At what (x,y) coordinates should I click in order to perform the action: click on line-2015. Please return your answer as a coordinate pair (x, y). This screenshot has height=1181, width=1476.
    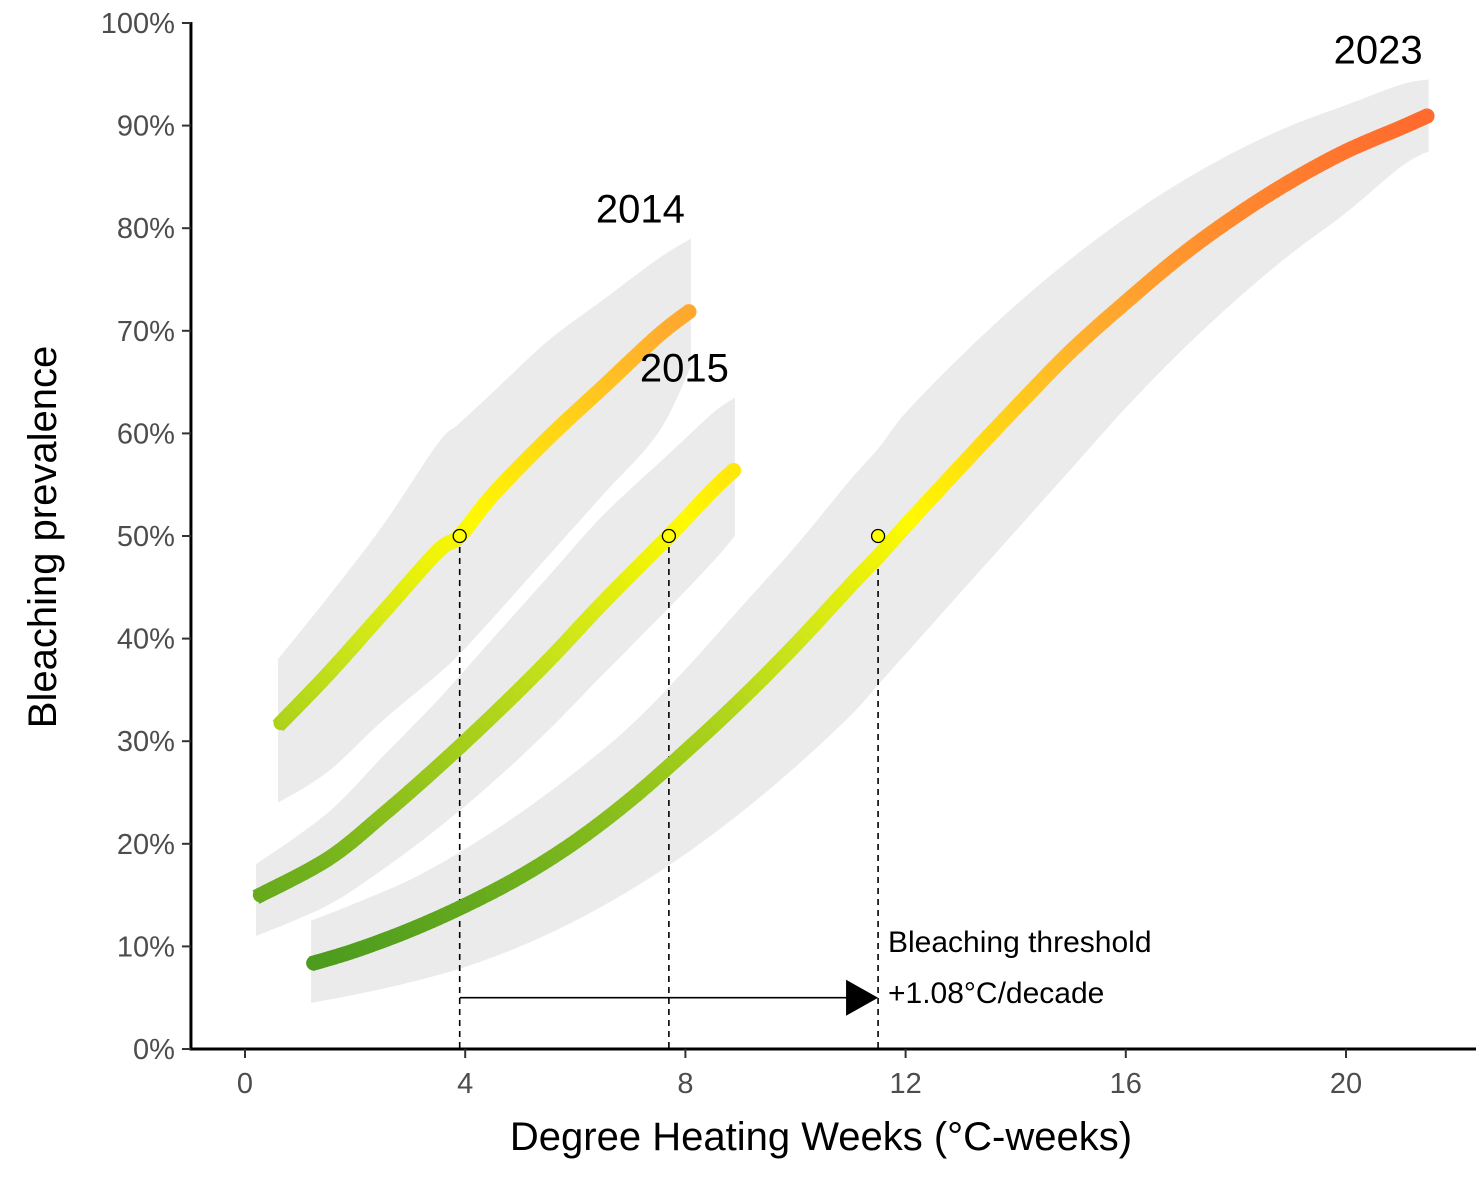
    Looking at the image, I should click on (497, 683).